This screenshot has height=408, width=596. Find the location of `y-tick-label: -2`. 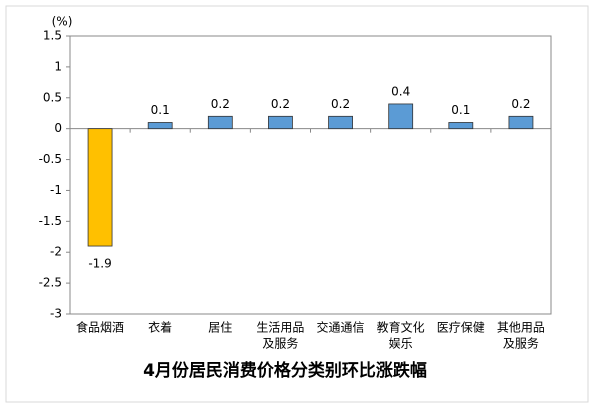

y-tick-label: -2 is located at coordinates (56, 252).